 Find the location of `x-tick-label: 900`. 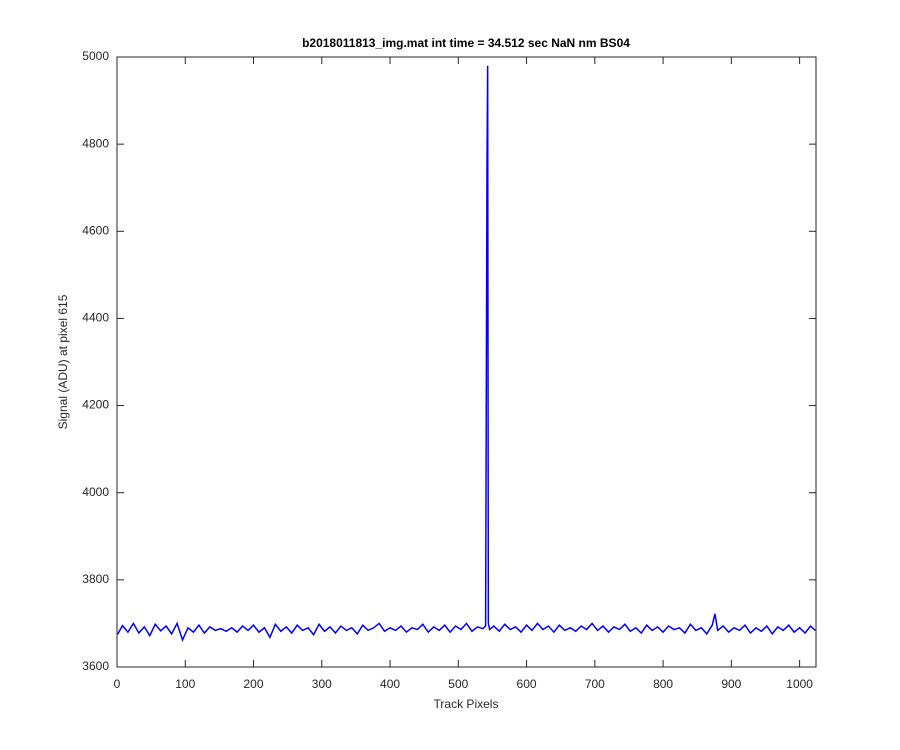

x-tick-label: 900 is located at coordinates (731, 684).